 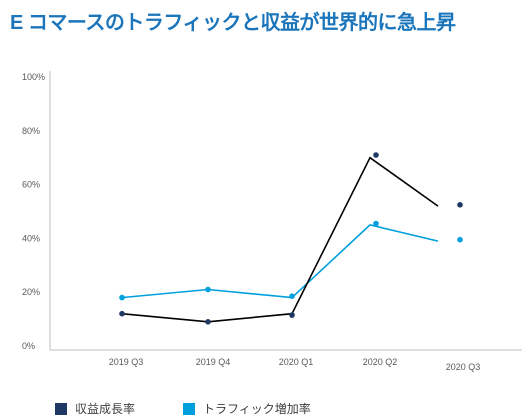 I want to click on y-tick-label: 0%, so click(x=28, y=346).